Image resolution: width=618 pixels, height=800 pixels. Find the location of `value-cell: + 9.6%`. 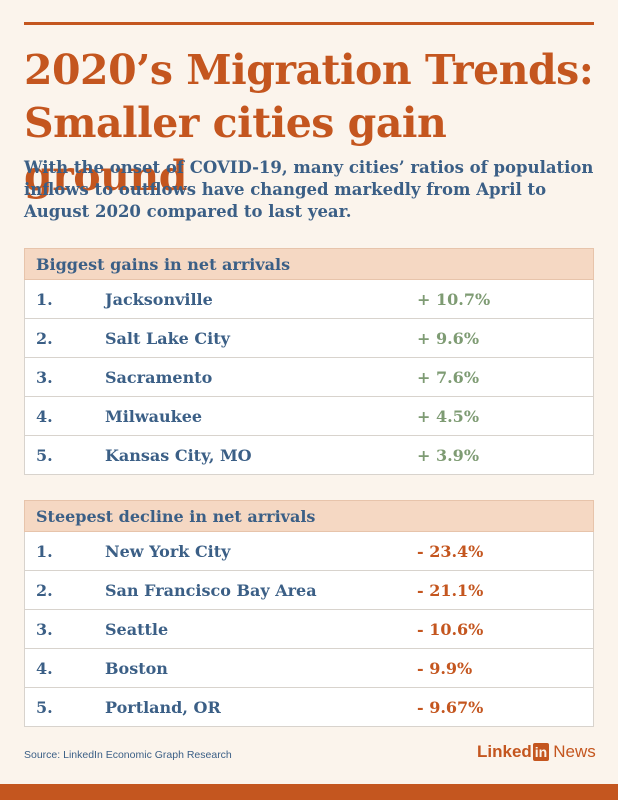

value-cell: + 9.6% is located at coordinates (448, 338).